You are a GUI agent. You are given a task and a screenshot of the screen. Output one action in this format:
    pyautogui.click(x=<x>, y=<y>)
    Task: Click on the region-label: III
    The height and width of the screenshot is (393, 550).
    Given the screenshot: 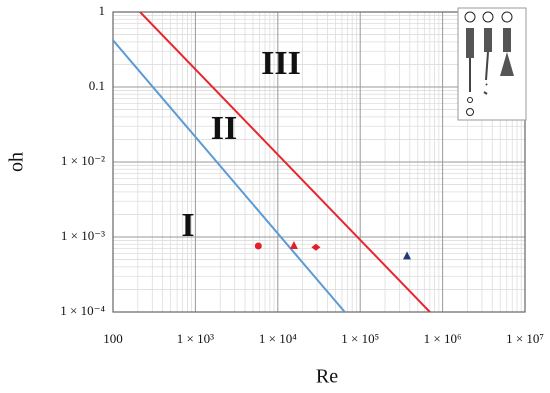 What is the action you would take?
    pyautogui.click(x=281, y=63)
    